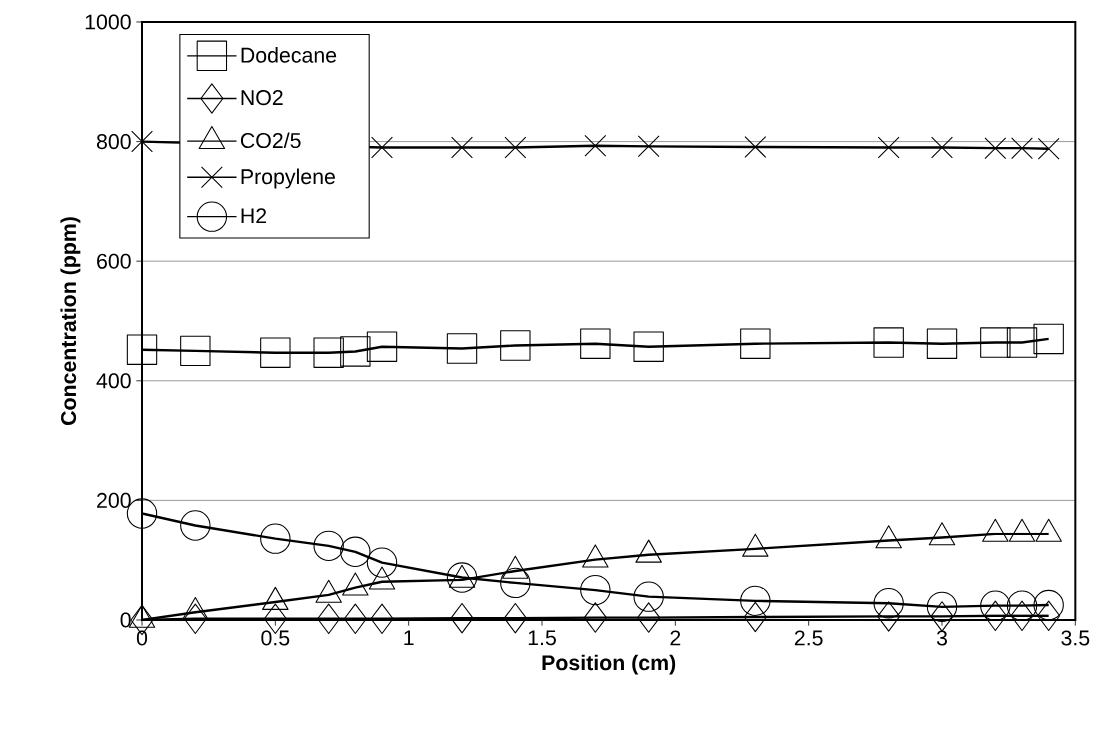  What do you see at coordinates (675, 638) in the screenshot?
I see `x-tick-label: 2` at bounding box center [675, 638].